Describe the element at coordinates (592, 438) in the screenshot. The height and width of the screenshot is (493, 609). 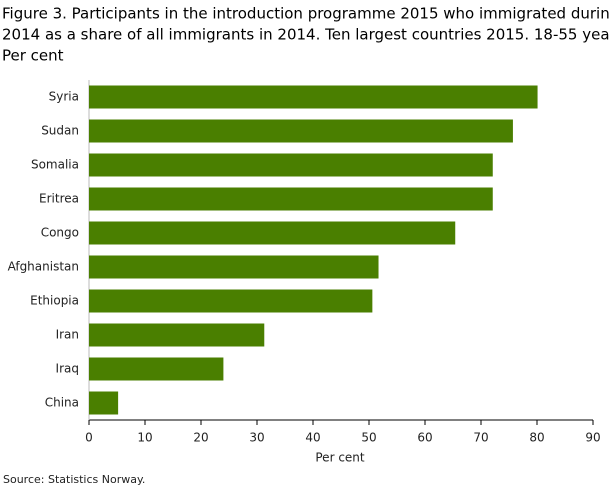
I see `x-tick-label: 90` at that location.